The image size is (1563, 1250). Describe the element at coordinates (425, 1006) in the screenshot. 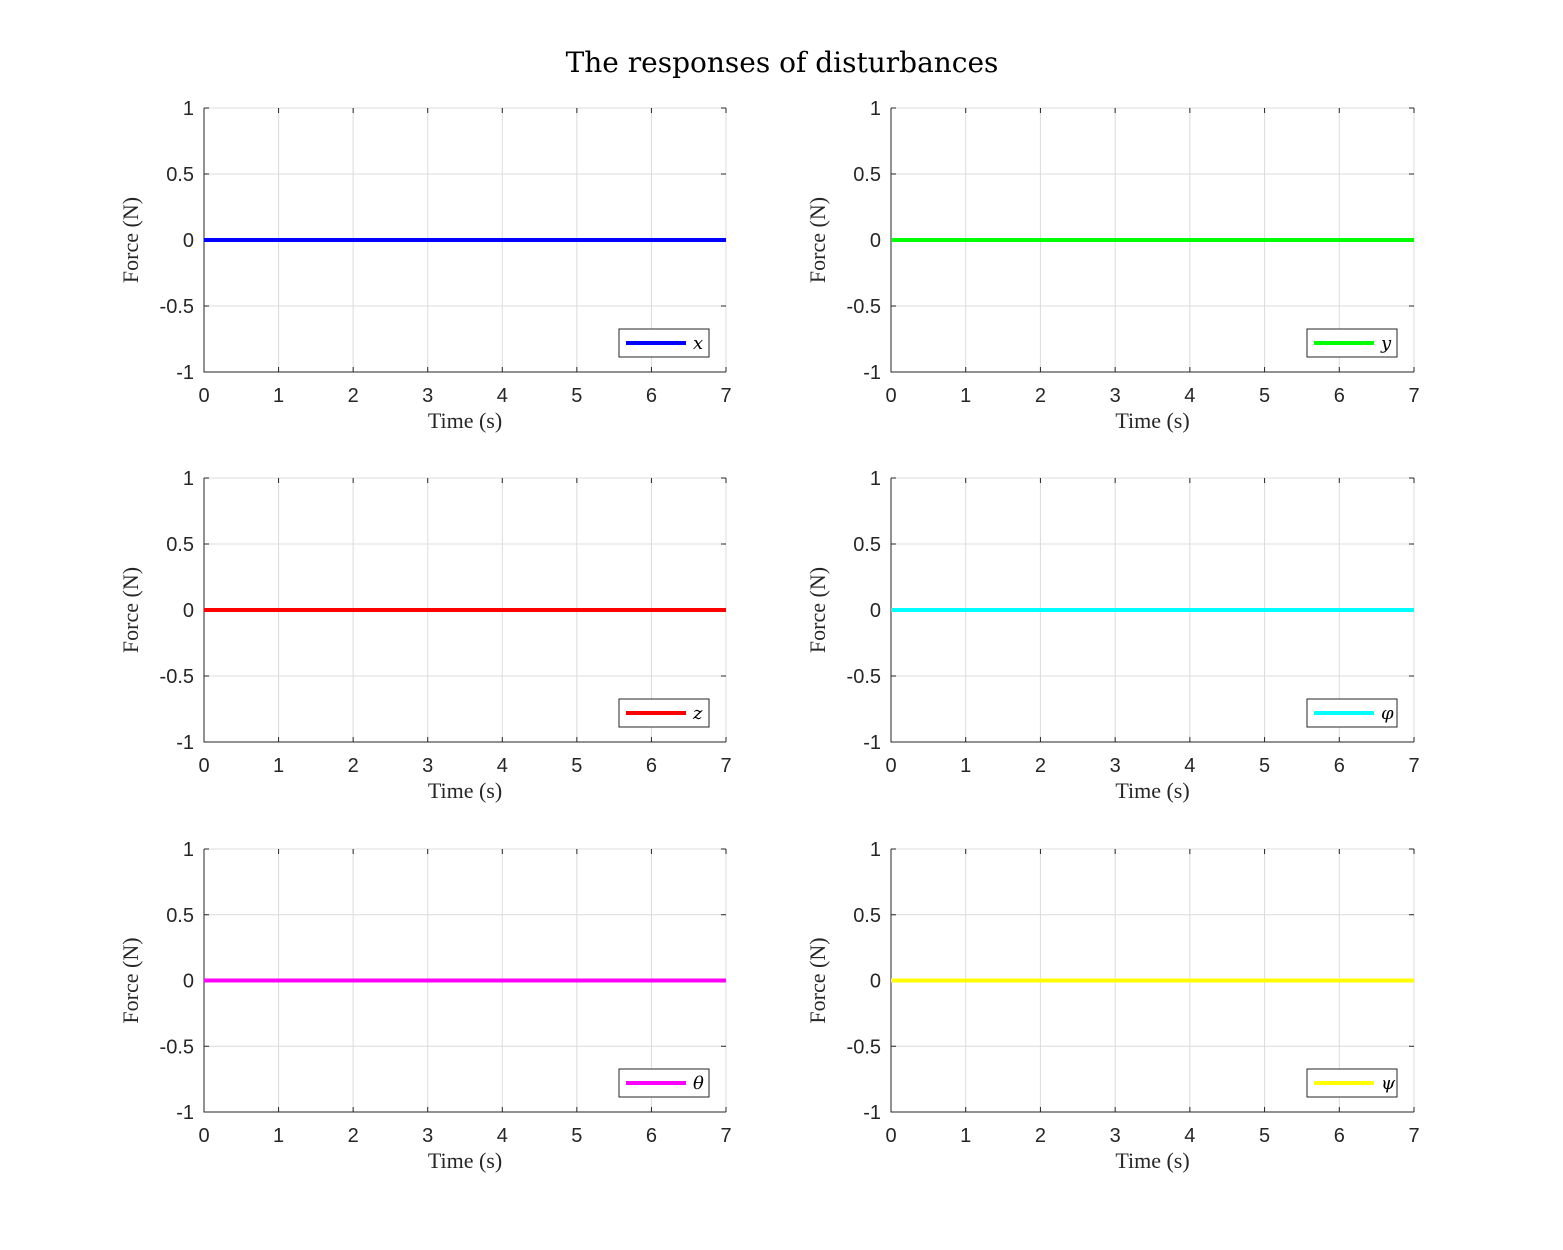

I see `subplot-5: 0 1 2 3 4 5 6 7 -1 -0.5 0 0.5 1 Time (s) Force (N) θ` at that location.